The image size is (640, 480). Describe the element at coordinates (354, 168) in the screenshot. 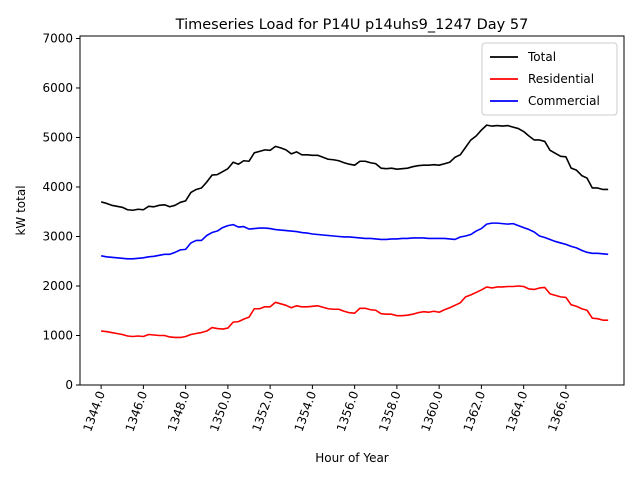

I see `series-line-total` at that location.